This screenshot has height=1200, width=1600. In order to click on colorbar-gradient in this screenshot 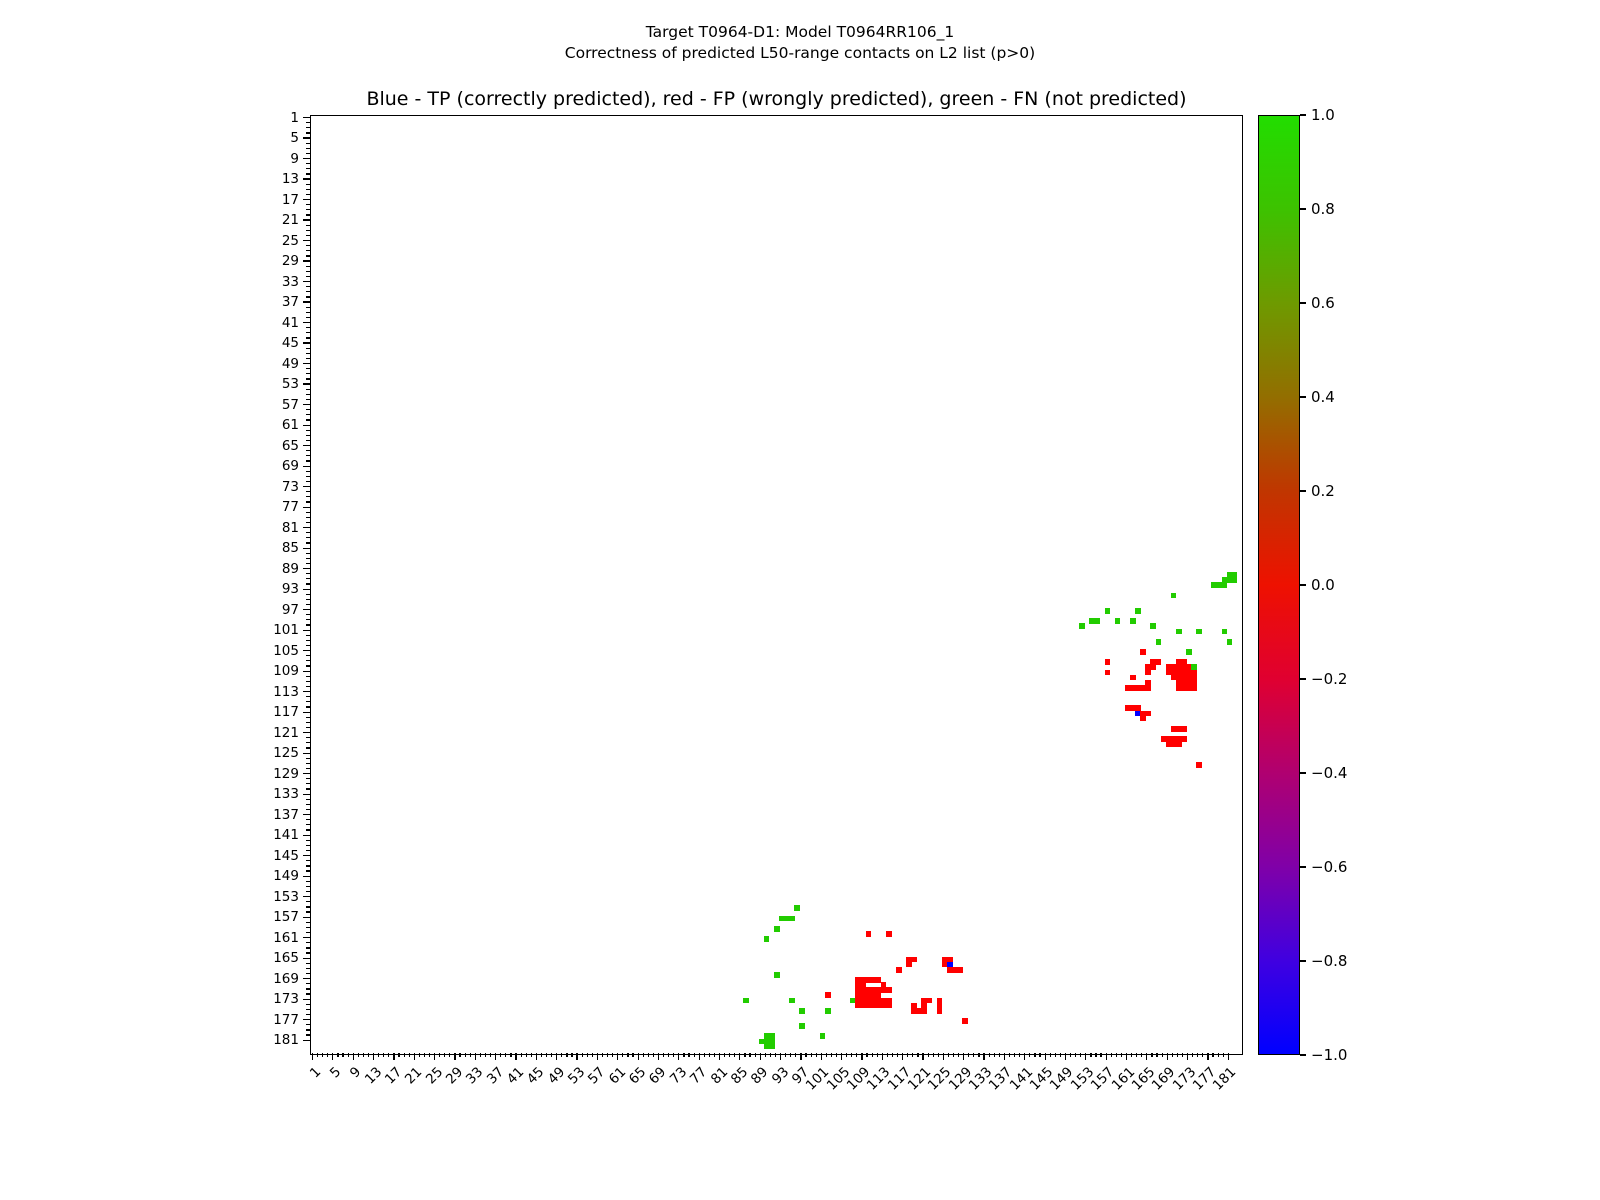, I will do `click(1279, 585)`.